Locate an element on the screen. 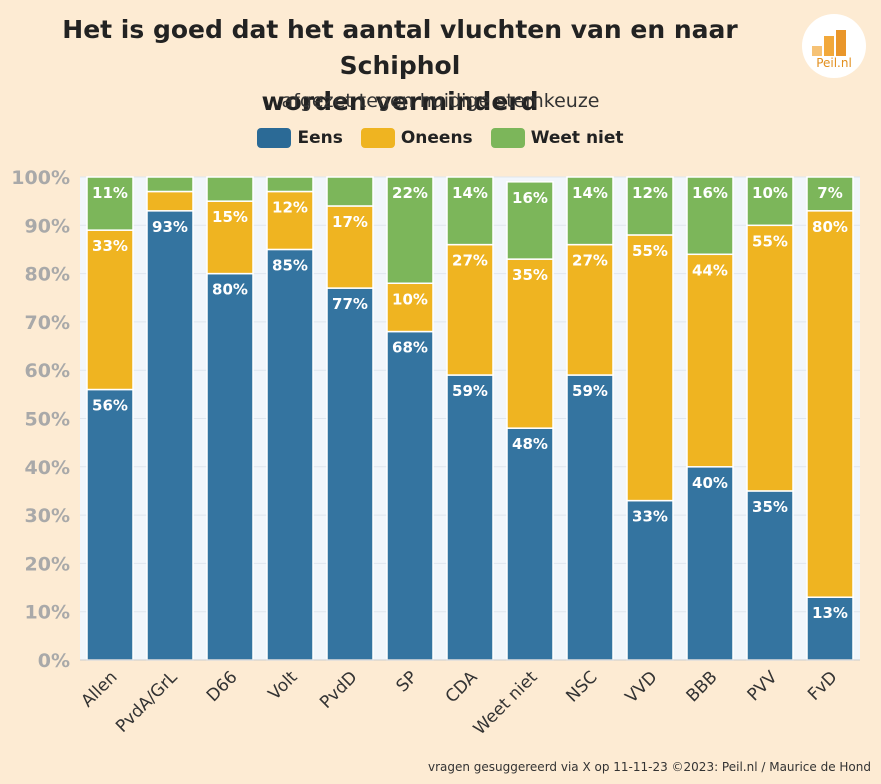 Image resolution: width=881 pixels, height=784 pixels. x-tick-label: PvdD is located at coordinates (338, 689).